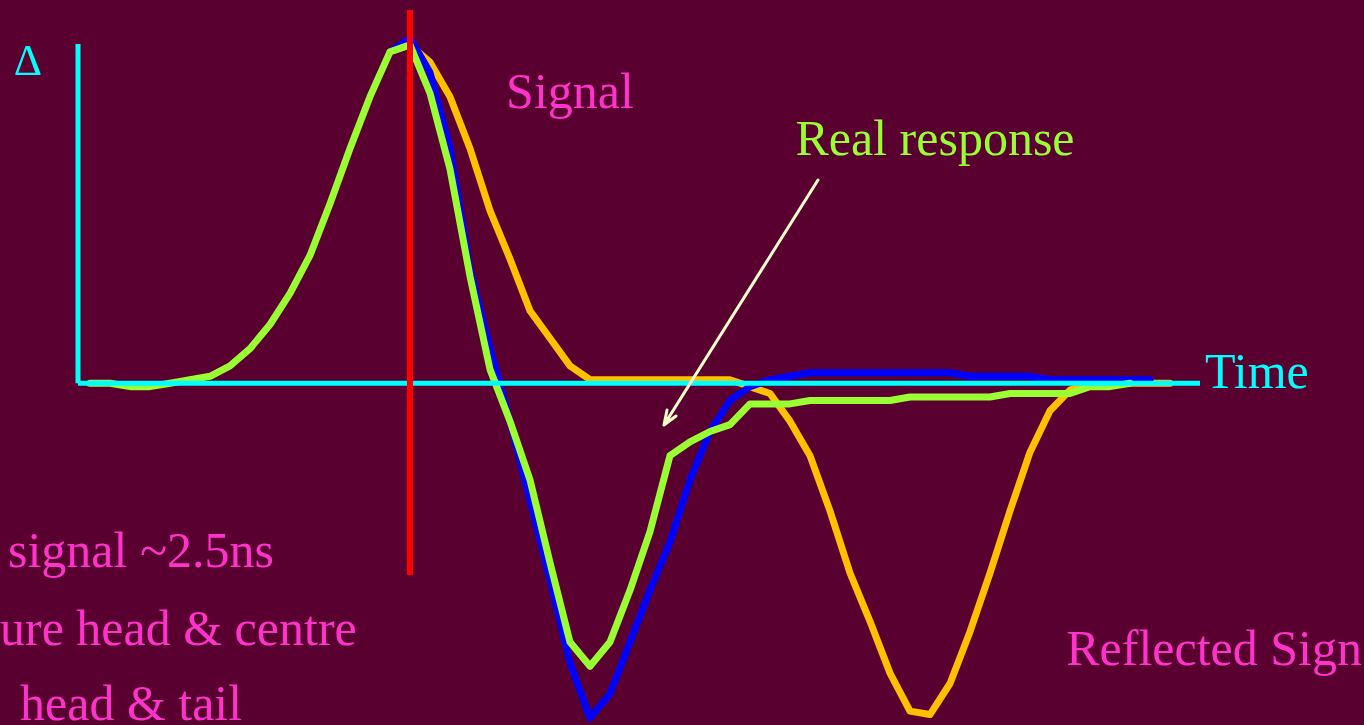 Image resolution: width=1364 pixels, height=725 pixels. What do you see at coordinates (1257, 371) in the screenshot?
I see `x-axis-title: Time` at bounding box center [1257, 371].